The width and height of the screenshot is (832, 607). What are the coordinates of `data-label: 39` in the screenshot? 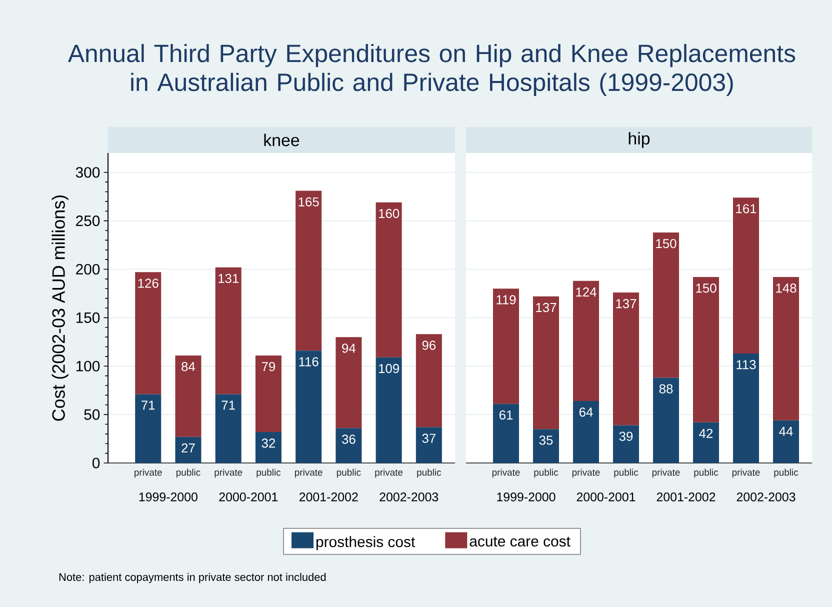 It's located at (626, 436).